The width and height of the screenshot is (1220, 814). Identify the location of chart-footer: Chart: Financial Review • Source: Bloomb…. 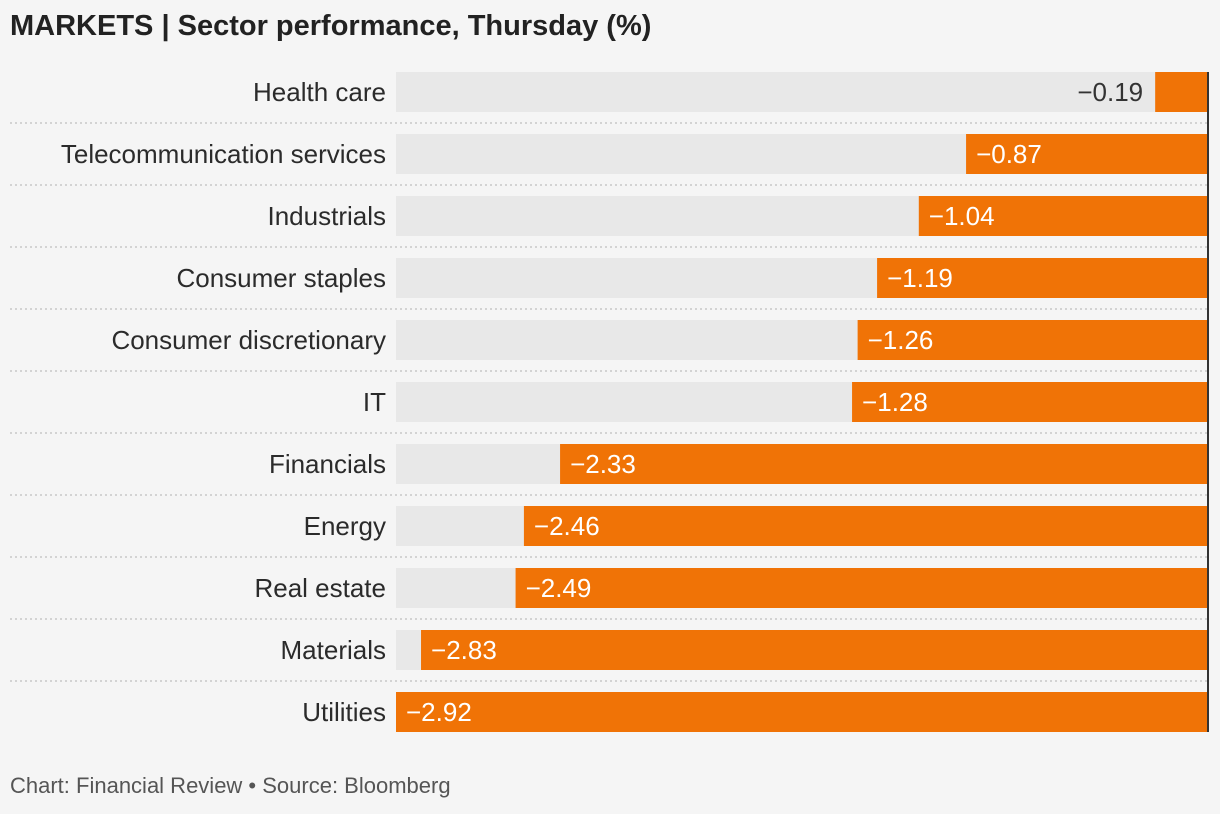
(230, 785).